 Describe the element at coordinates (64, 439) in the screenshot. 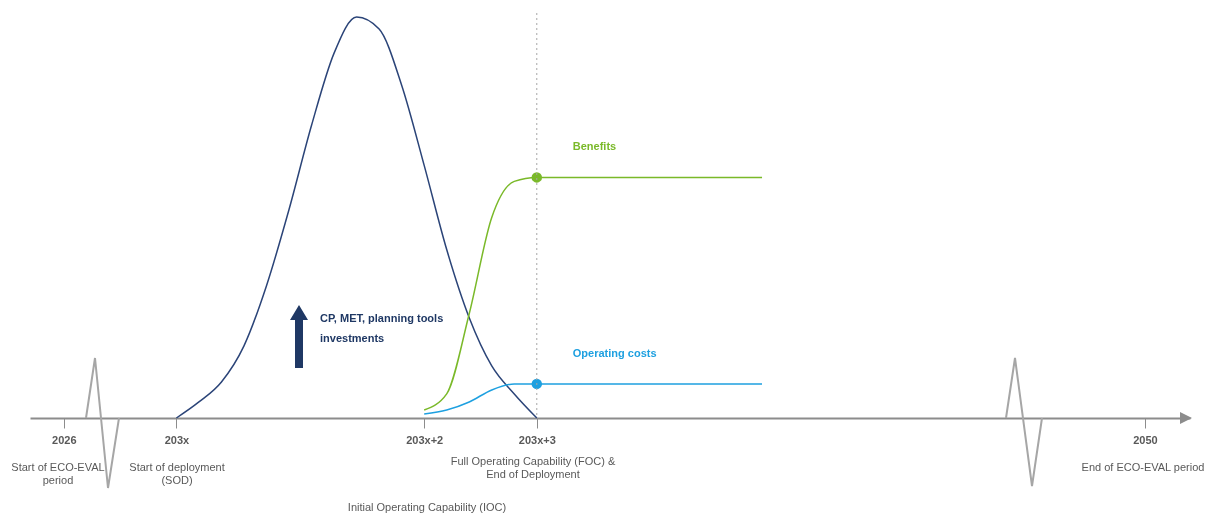

I see `x-tick-label: 2026` at that location.